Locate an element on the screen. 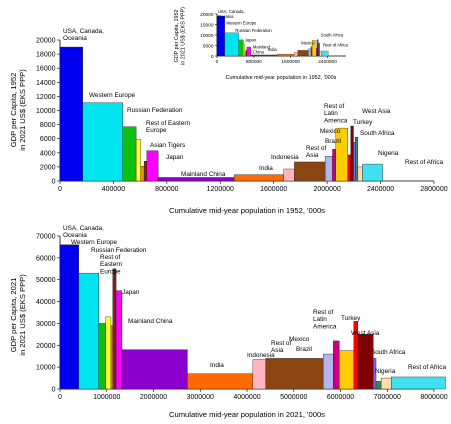 This screenshot has height=424, width=451. x-tick-label: 5000000 is located at coordinates (293, 397).